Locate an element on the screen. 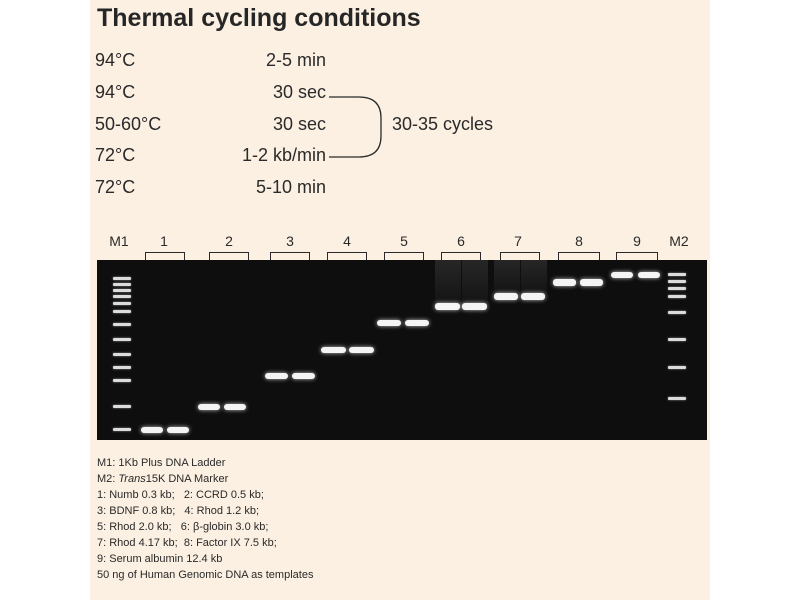  lane-label-8: 8 is located at coordinates (579, 241).